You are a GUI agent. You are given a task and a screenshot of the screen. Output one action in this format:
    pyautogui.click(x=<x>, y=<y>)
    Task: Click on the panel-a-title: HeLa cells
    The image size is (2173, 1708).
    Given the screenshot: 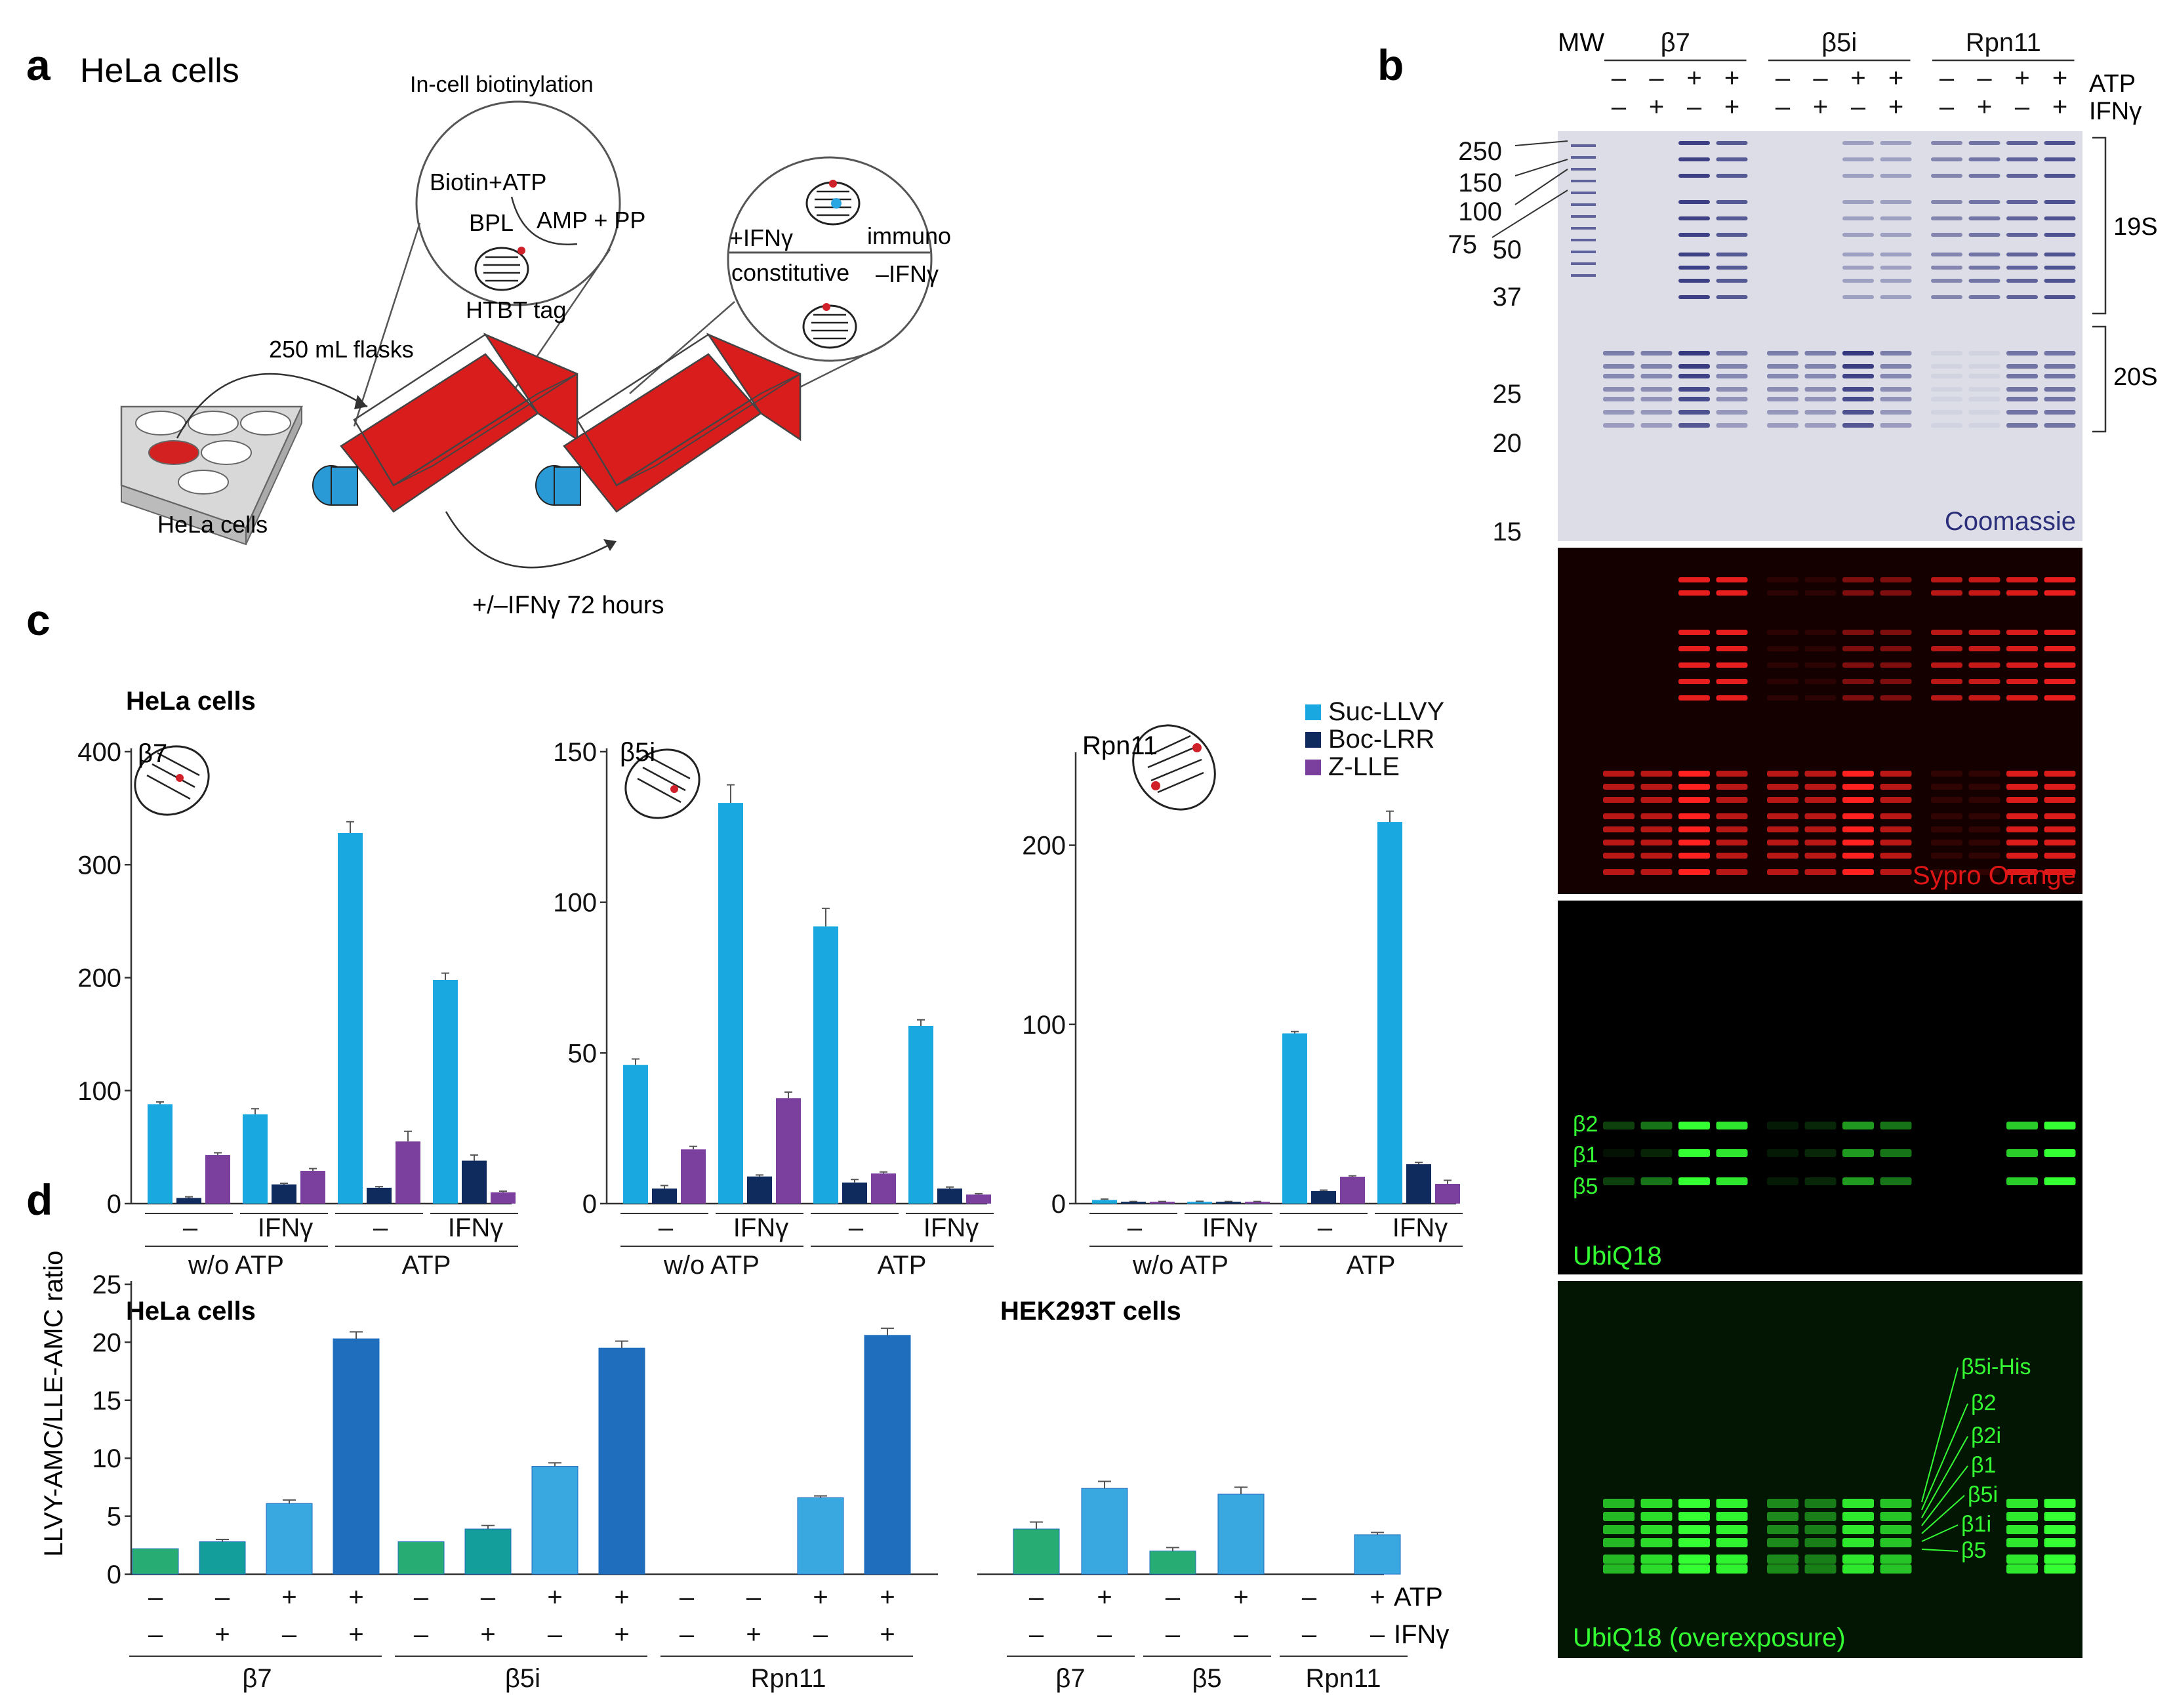 What is the action you would take?
    pyautogui.click(x=159, y=71)
    